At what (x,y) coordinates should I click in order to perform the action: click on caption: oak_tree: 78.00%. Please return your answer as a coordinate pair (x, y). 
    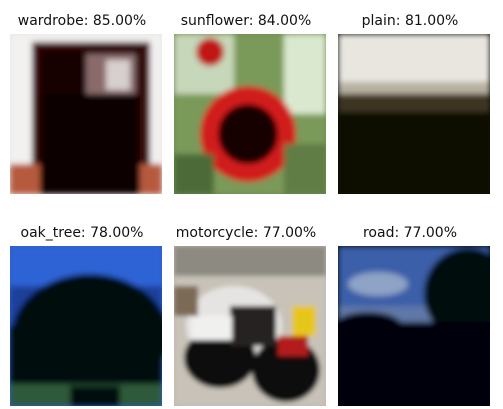
    Looking at the image, I should click on (82, 233).